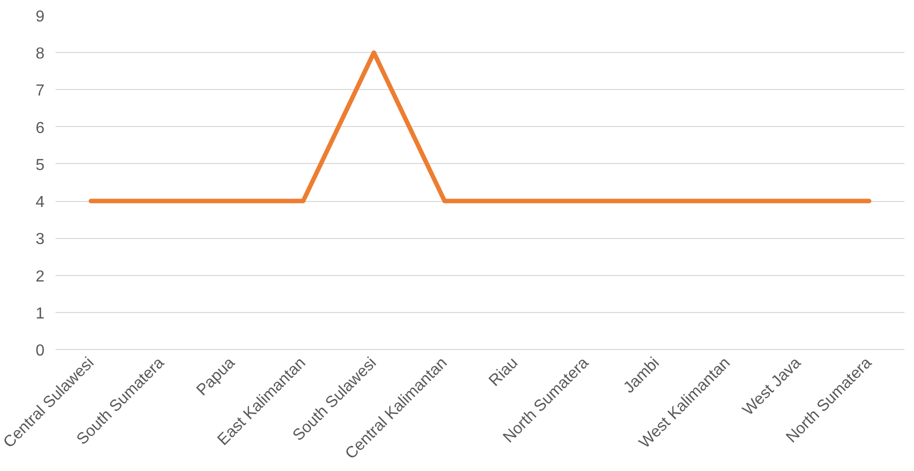  Describe the element at coordinates (40, 91) in the screenshot. I see `y-tick-label: 7` at that location.